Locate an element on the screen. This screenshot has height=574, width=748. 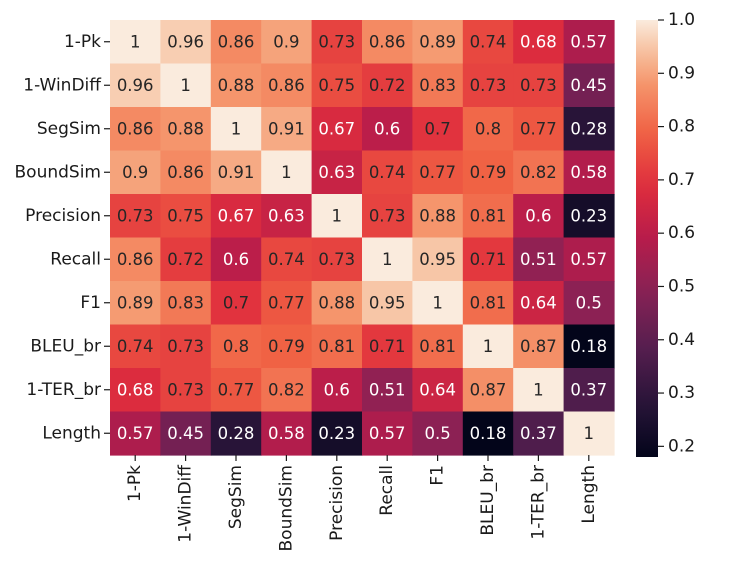
heatmap-cell-1-TER_br-Precision is located at coordinates (337, 390).